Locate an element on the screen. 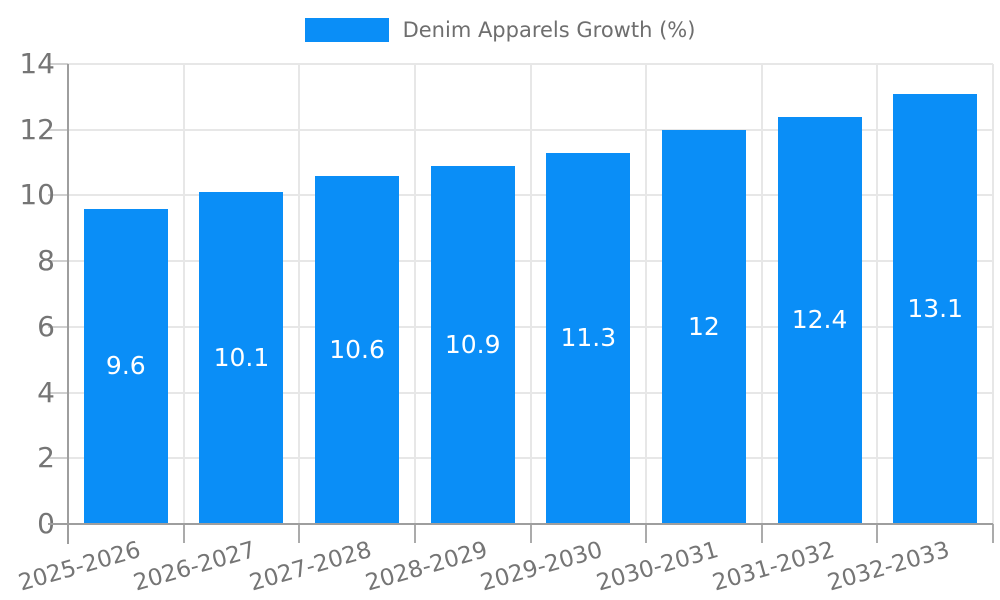 Image resolution: width=1000 pixels, height=600 pixels. bar-value-label: 10.6 is located at coordinates (357, 349).